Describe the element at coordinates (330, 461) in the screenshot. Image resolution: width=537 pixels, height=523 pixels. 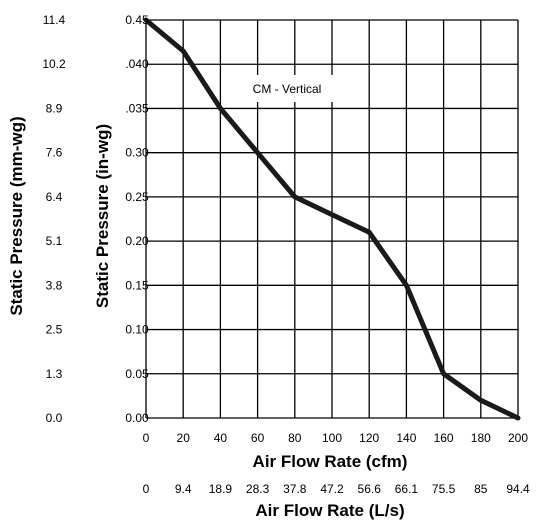
I see `x-axis-title: Air Flow Rate (cfm)` at that location.